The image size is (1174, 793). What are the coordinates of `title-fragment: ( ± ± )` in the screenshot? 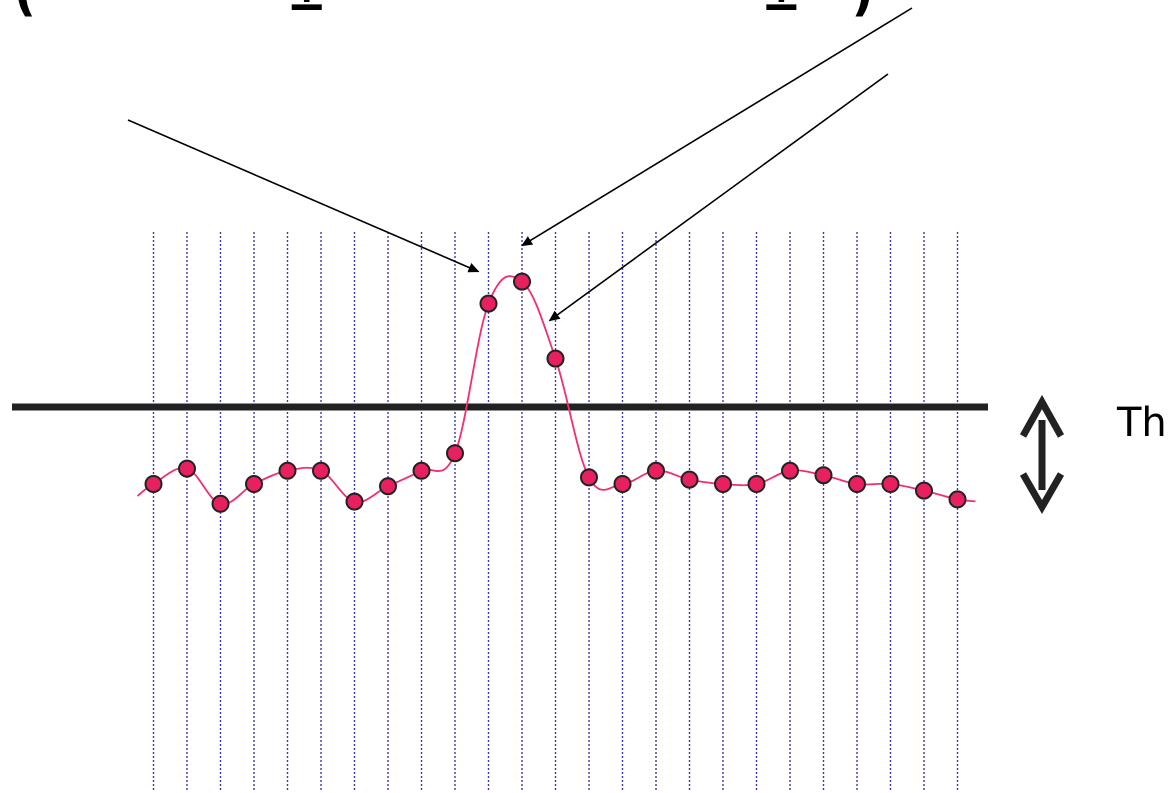 It's located at (444, 11).